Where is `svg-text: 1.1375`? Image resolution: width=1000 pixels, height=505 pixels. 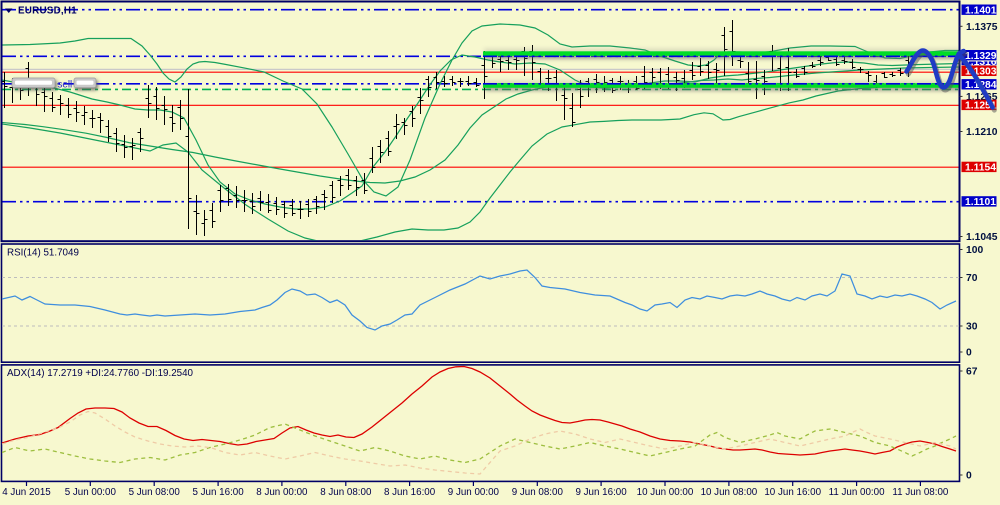 svg-text: 1.1375 is located at coordinates (982, 27).